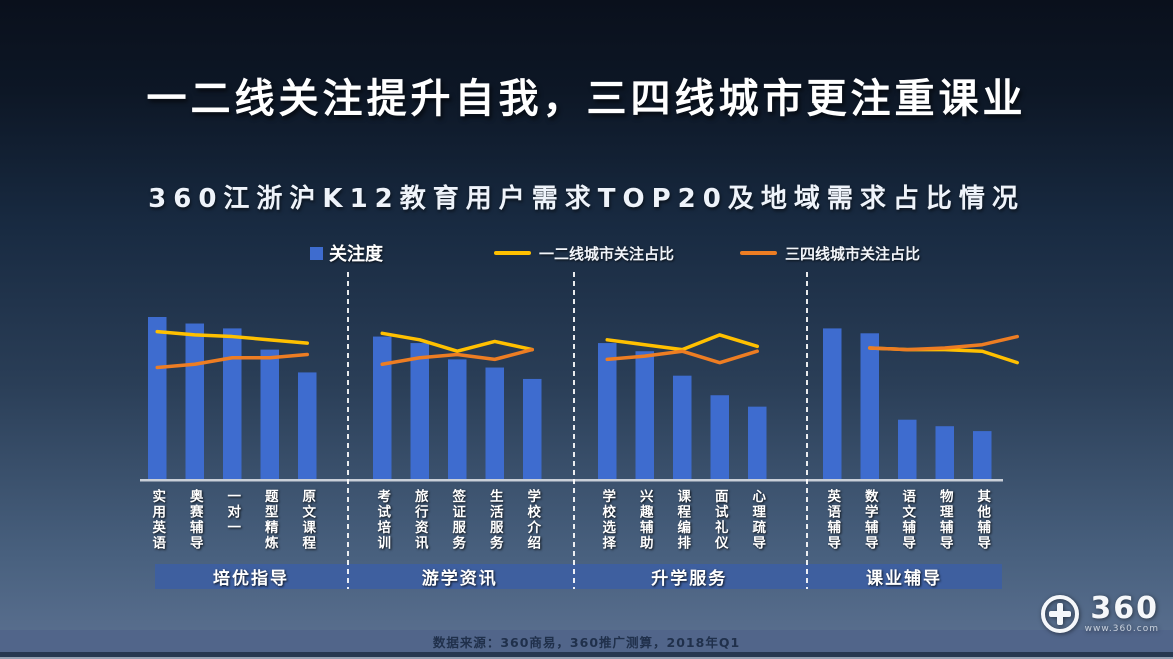 The width and height of the screenshot is (1173, 659). What do you see at coordinates (251, 579) in the screenshot?
I see `group-ribbon-label: 培优指导` at bounding box center [251, 579].